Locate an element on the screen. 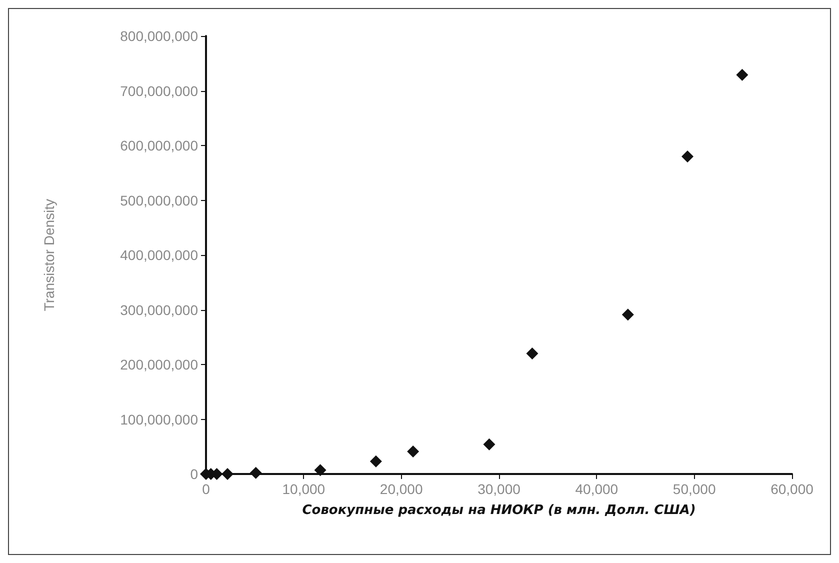 This screenshot has width=839, height=563. x-tick-label: 40,000 is located at coordinates (596, 489).